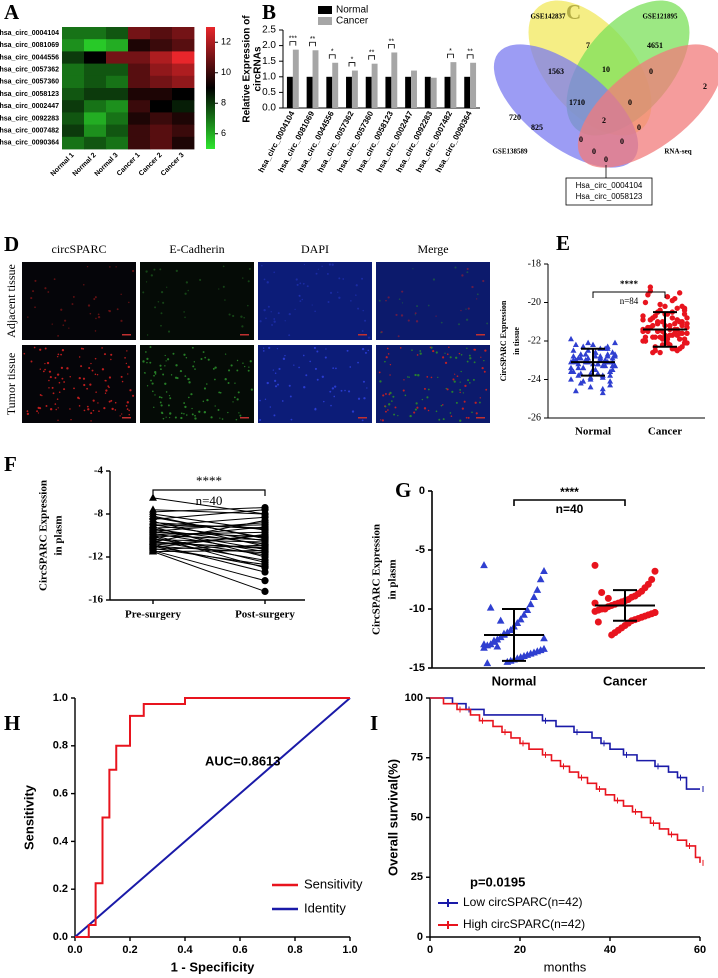 This screenshot has width=718, height=978. What do you see at coordinates (95, 600) in the screenshot?
I see `y-tick-label: -16` at bounding box center [95, 600].